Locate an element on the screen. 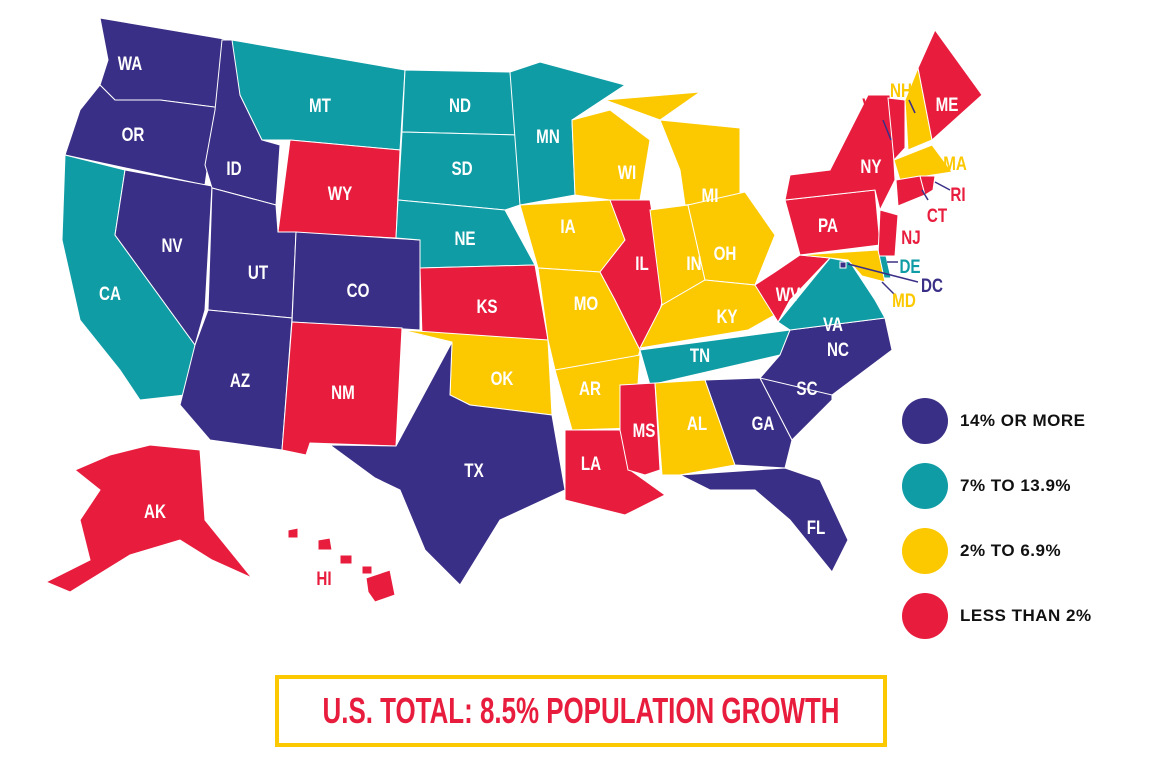 This screenshot has height=770, width=1156. state-sd is located at coordinates (459, 171).